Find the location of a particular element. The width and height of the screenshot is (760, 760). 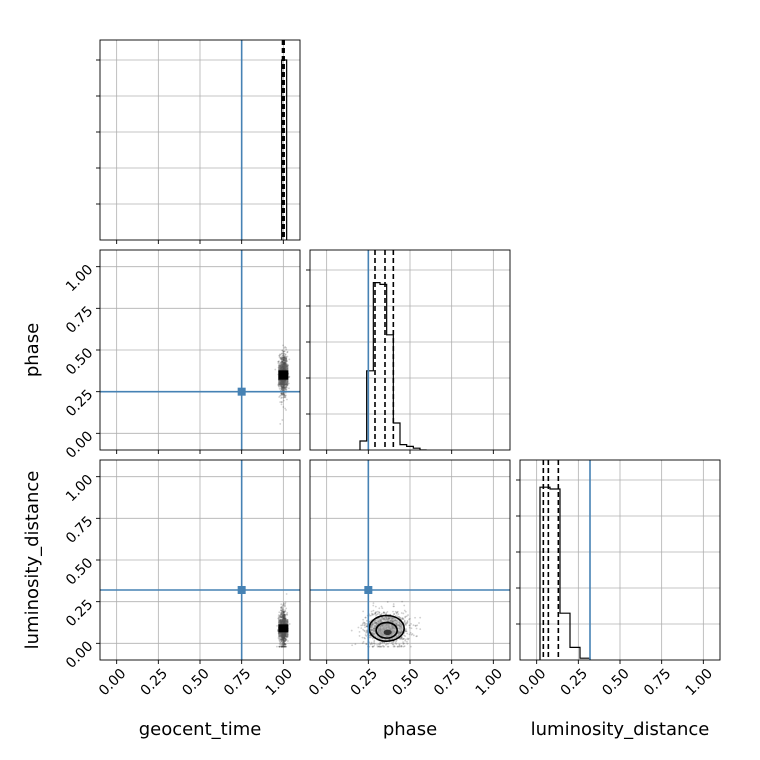

x-tick-label: 1.00 is located at coordinates (489, 682).